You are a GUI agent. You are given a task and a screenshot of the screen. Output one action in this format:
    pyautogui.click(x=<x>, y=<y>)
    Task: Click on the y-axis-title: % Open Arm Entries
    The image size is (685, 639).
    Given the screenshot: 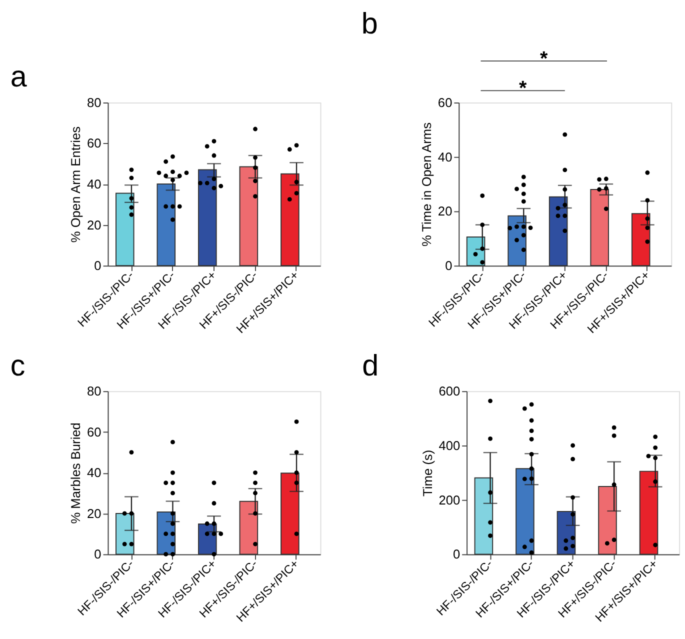 What is the action you would take?
    pyautogui.click(x=76, y=184)
    